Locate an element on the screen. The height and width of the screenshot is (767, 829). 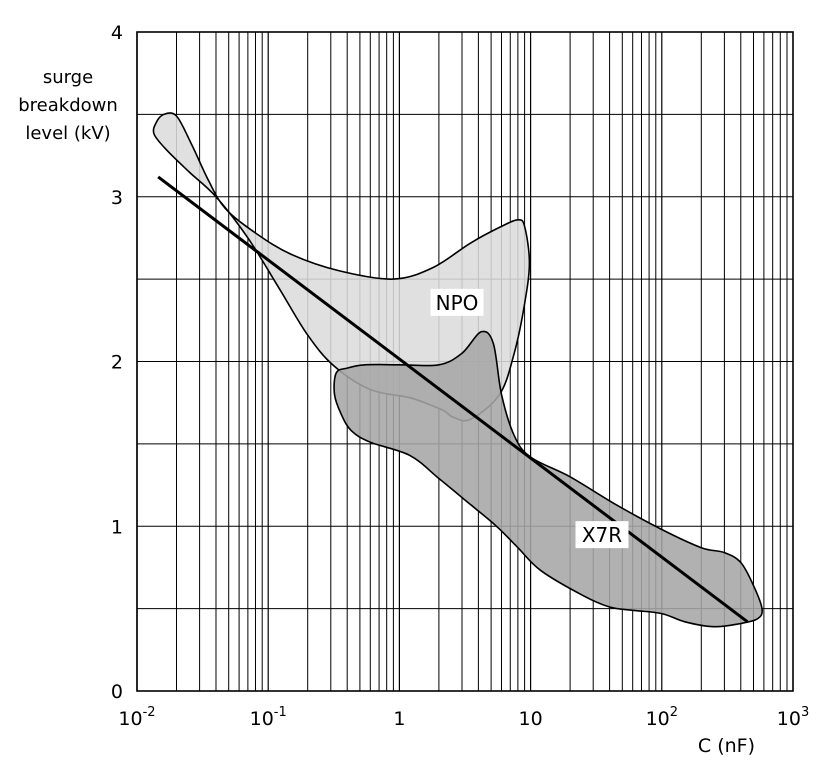
region-label-npo: NPO is located at coordinates (457, 303).